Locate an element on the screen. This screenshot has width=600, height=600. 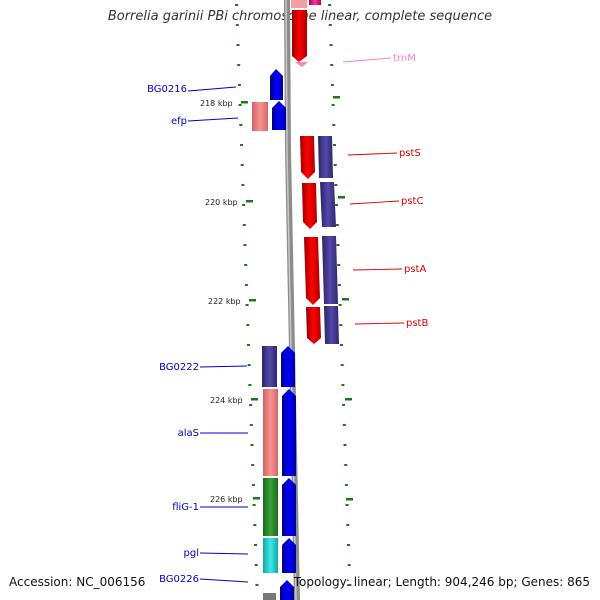
gene-trnm-region-feature is located at coordinates (299, 36).